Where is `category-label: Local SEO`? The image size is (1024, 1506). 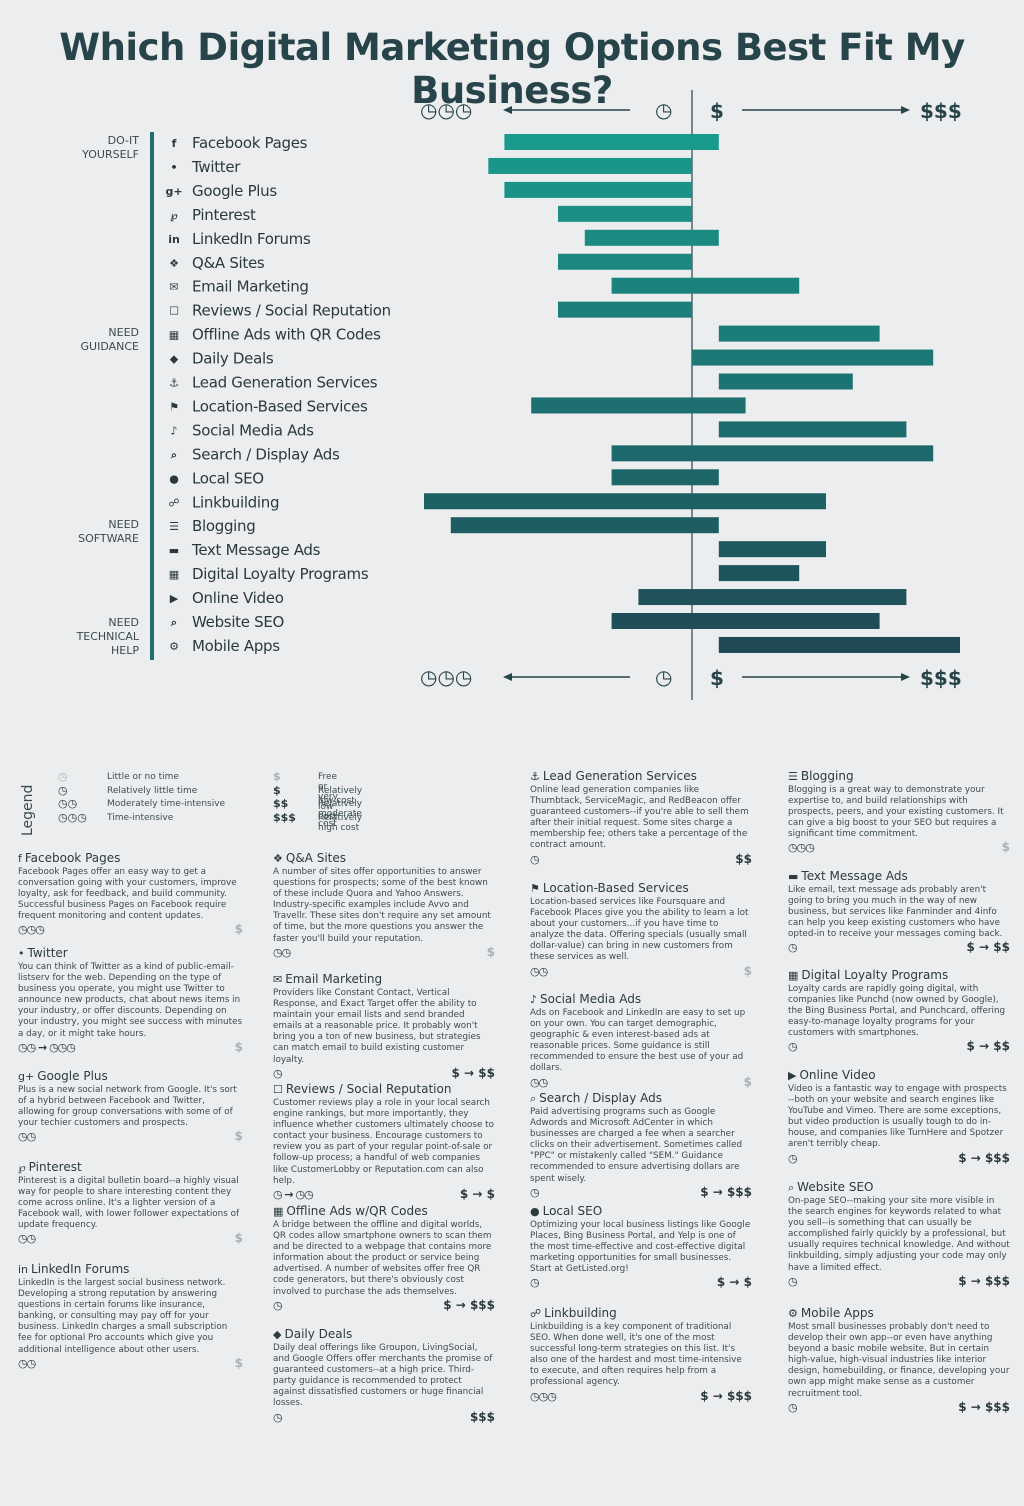 category-label: Local SEO is located at coordinates (228, 478).